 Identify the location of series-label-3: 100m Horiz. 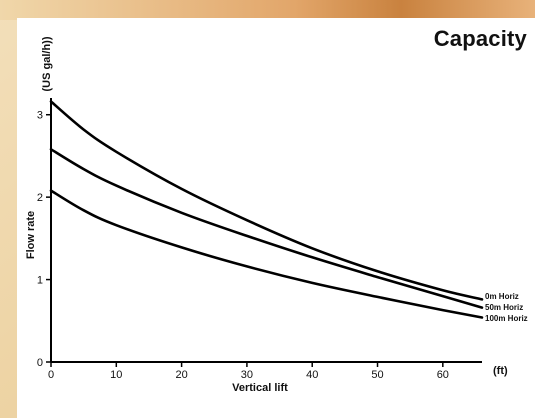
(506, 318).